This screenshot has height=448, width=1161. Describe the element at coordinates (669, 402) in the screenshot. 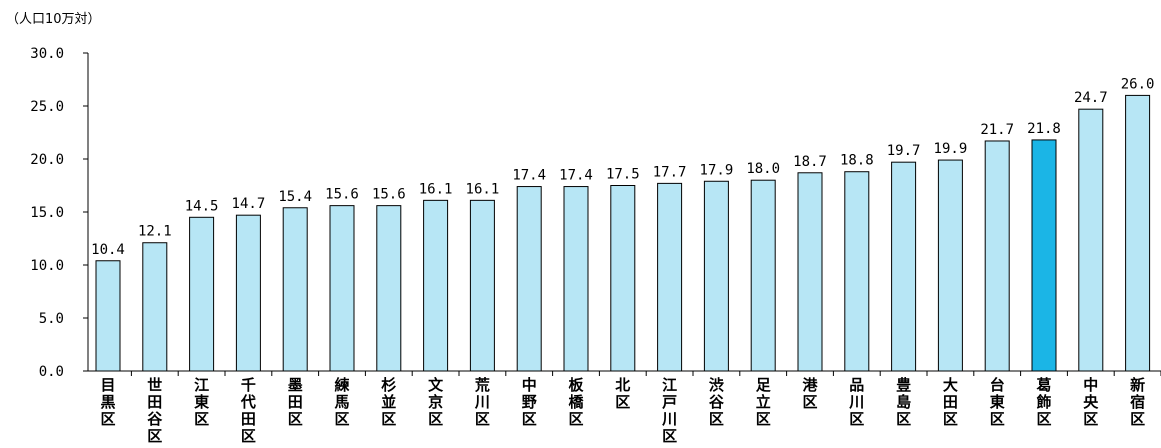

I see `category-char: 戸` at that location.